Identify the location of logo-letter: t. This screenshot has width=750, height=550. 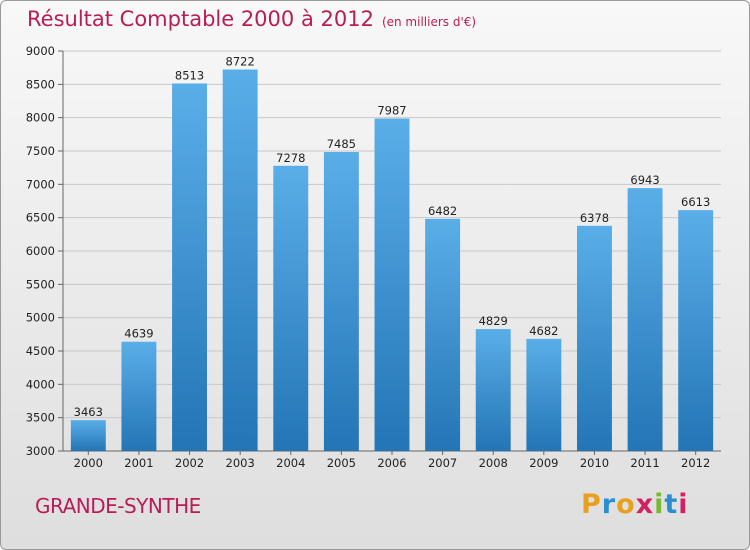
(671, 504).